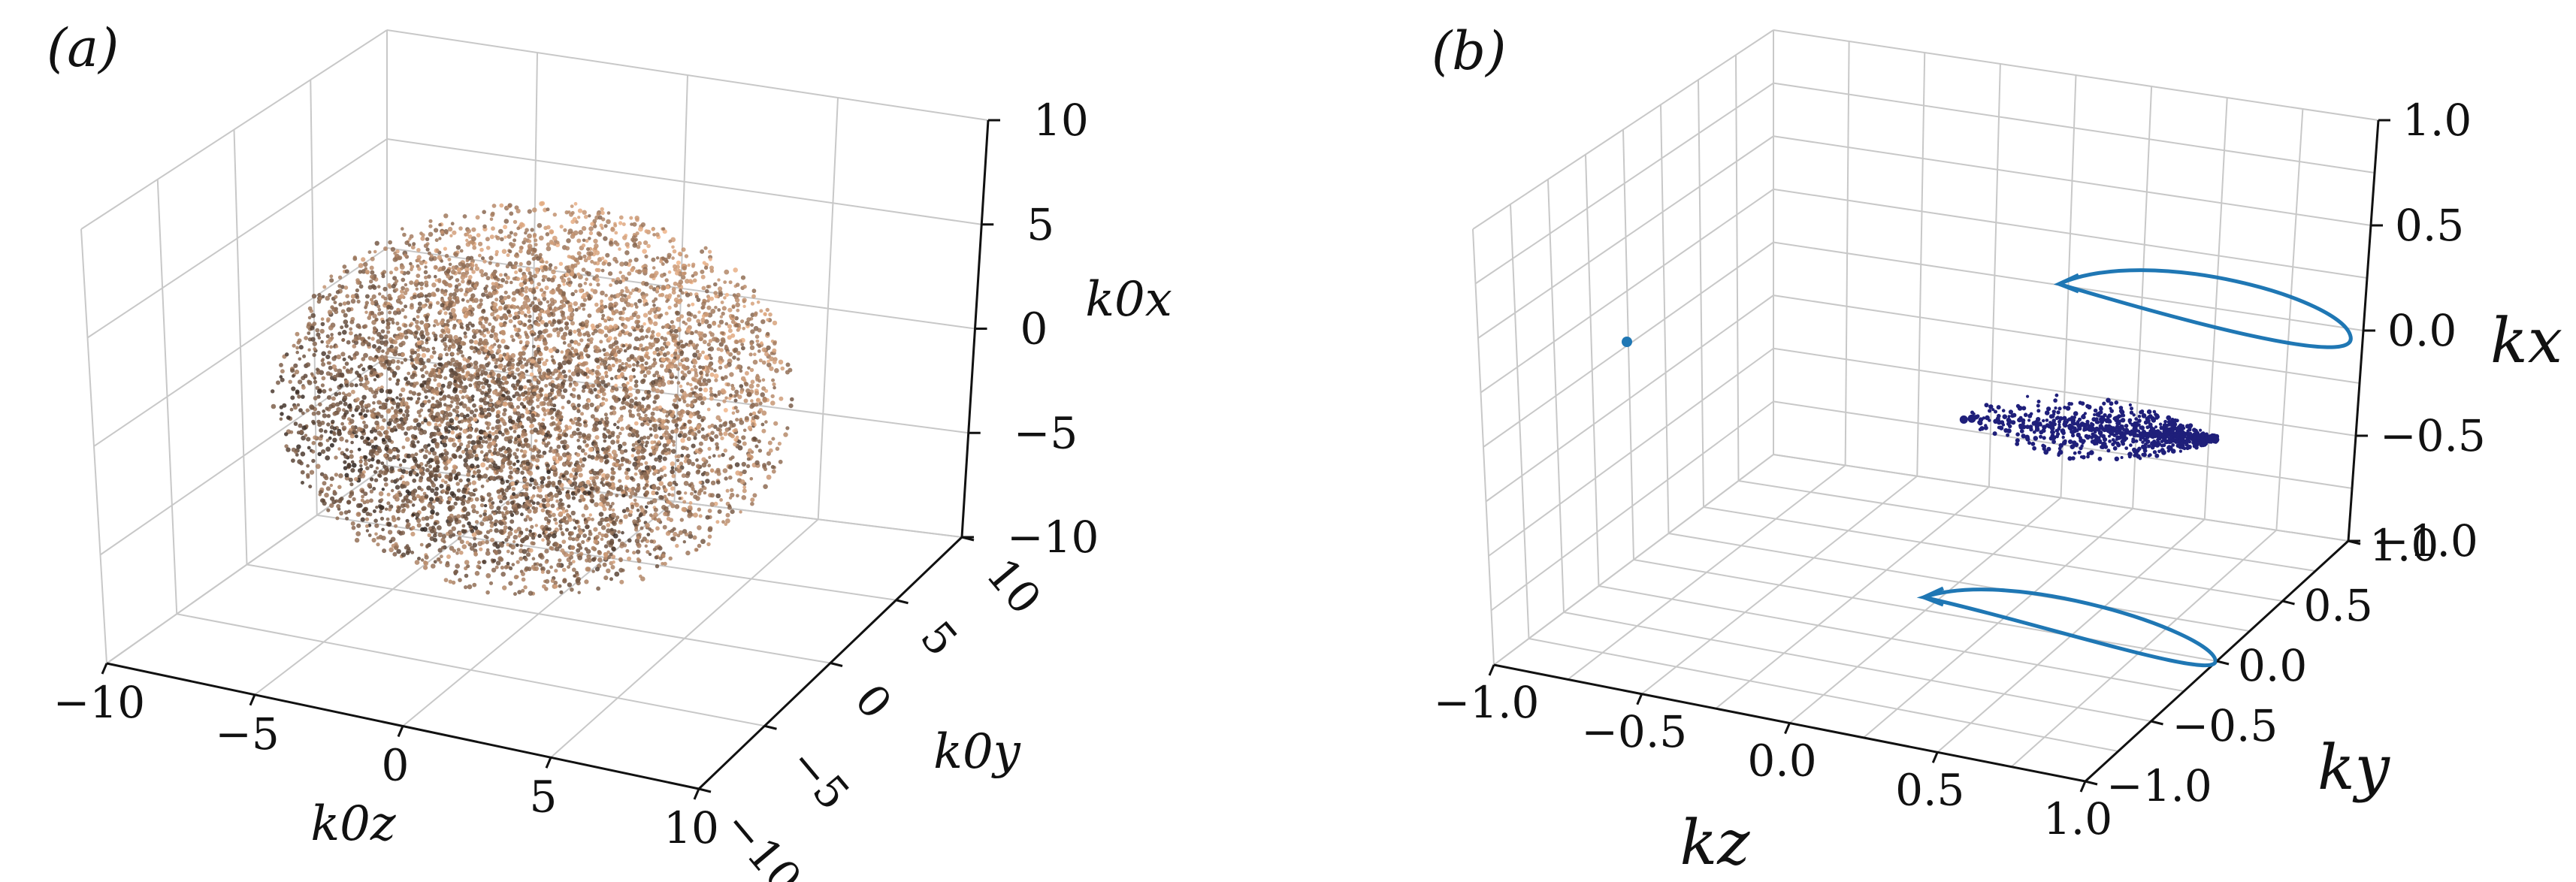 This screenshot has height=882, width=2576. Describe the element at coordinates (237, 239) in the screenshot. I see `grid-line` at that location.